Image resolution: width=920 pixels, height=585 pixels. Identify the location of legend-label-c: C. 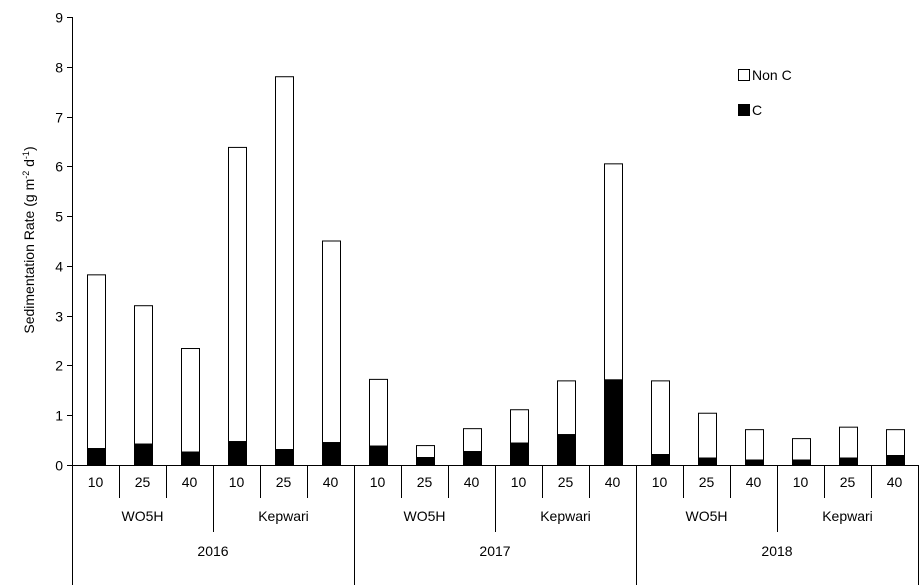
(757, 110).